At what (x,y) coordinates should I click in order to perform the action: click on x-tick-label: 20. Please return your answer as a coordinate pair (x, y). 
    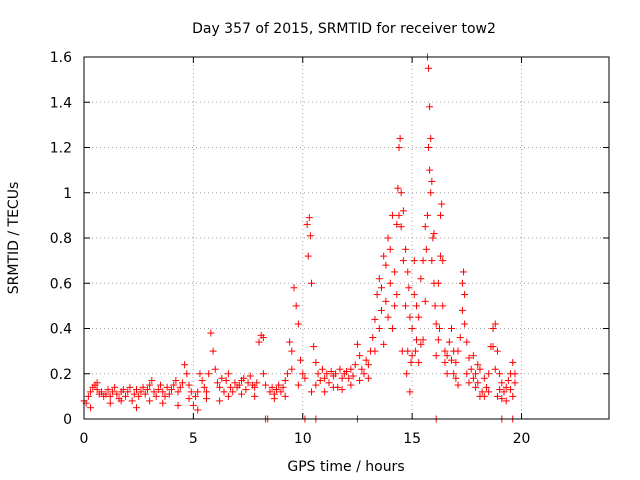
    Looking at the image, I should click on (522, 439).